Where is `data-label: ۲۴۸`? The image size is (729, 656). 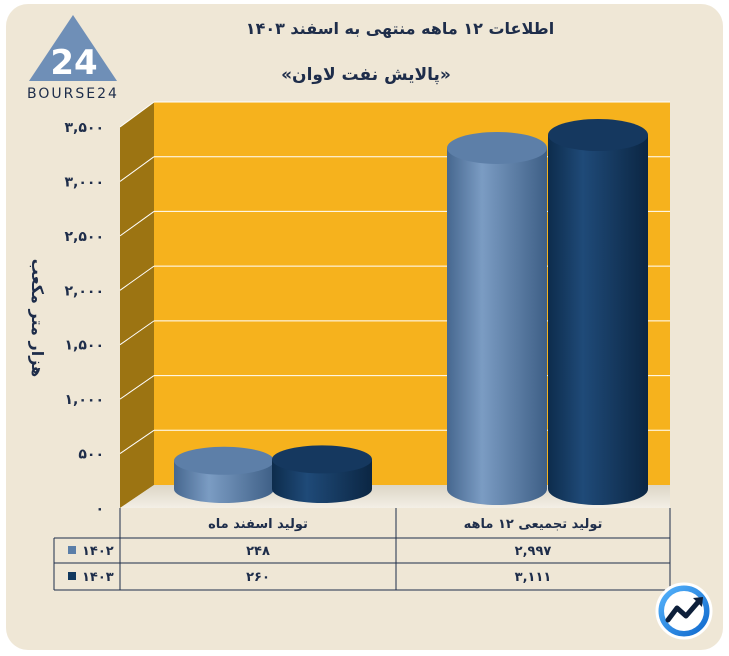
data-label: ۲۴۸ is located at coordinates (258, 551).